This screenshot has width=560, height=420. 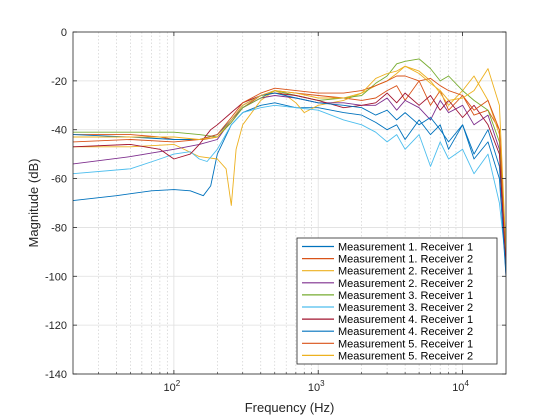 I want to click on x-axis-label: Frequency (Hz), so click(x=290, y=407).